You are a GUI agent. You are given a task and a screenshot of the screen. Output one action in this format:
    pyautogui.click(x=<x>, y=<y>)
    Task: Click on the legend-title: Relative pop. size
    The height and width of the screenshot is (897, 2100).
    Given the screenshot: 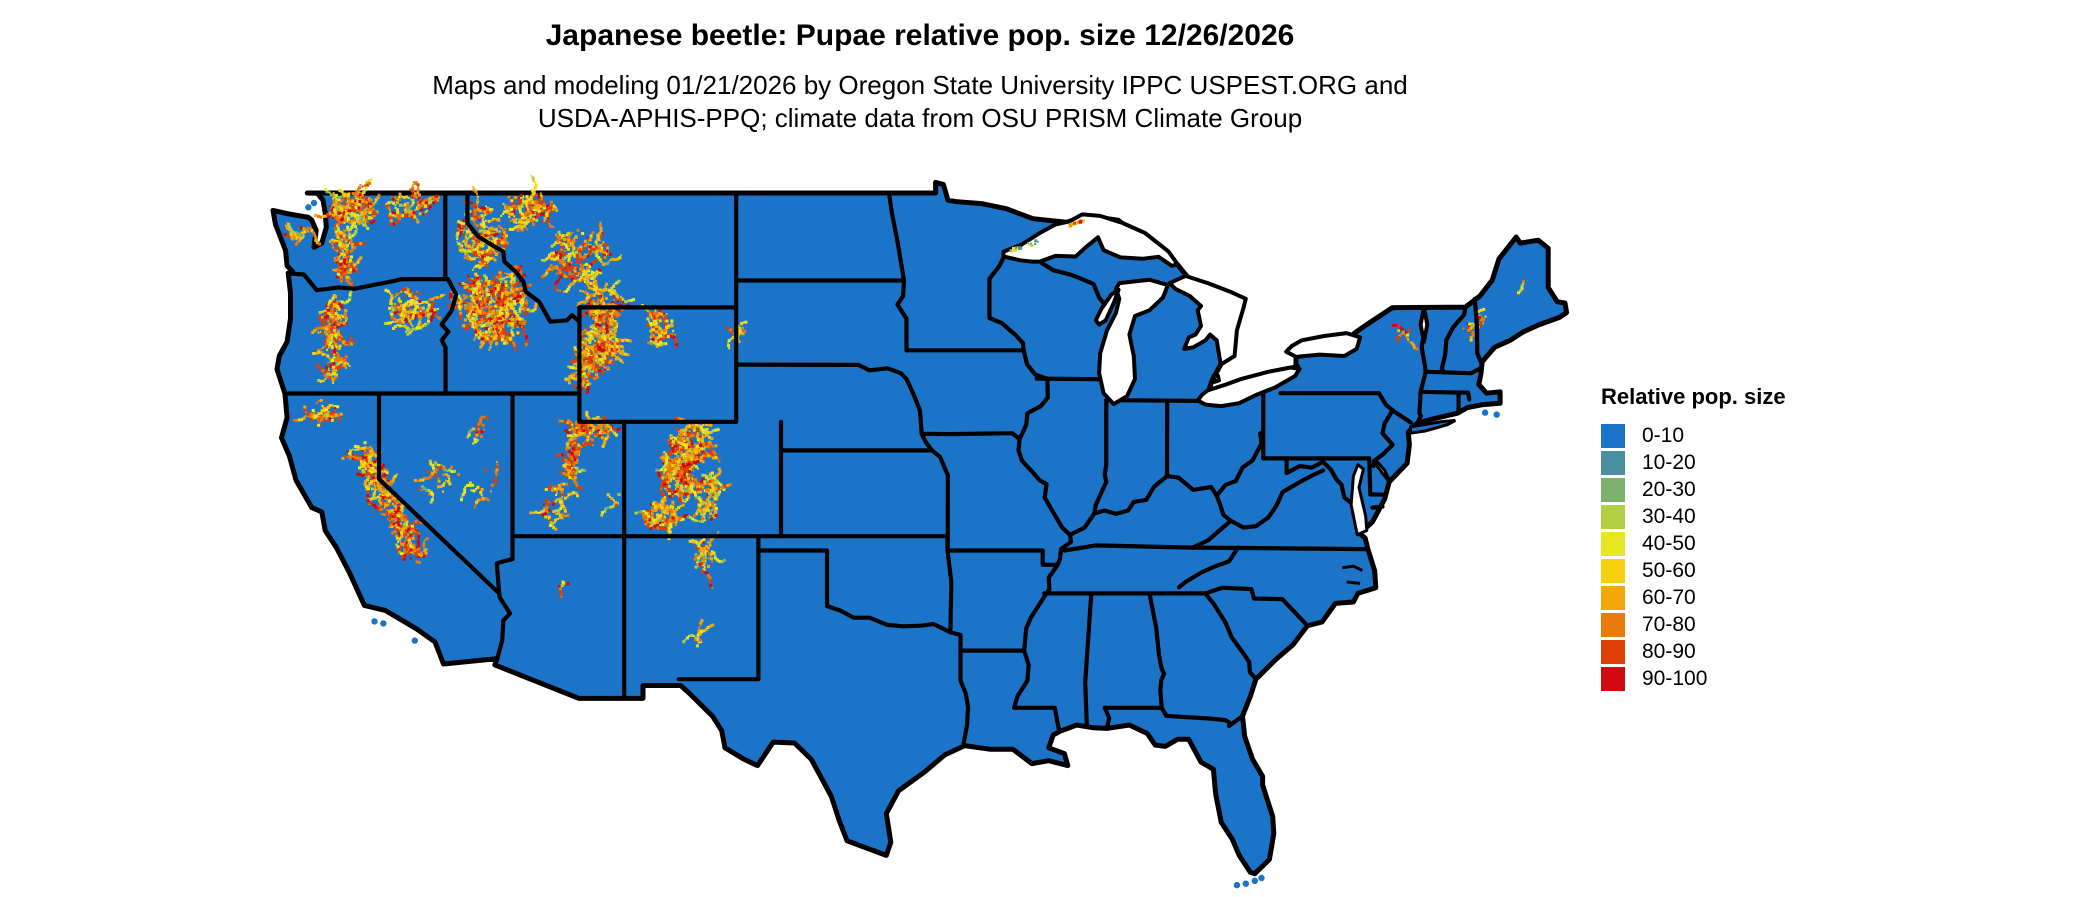 What is the action you would take?
    pyautogui.click(x=1693, y=396)
    